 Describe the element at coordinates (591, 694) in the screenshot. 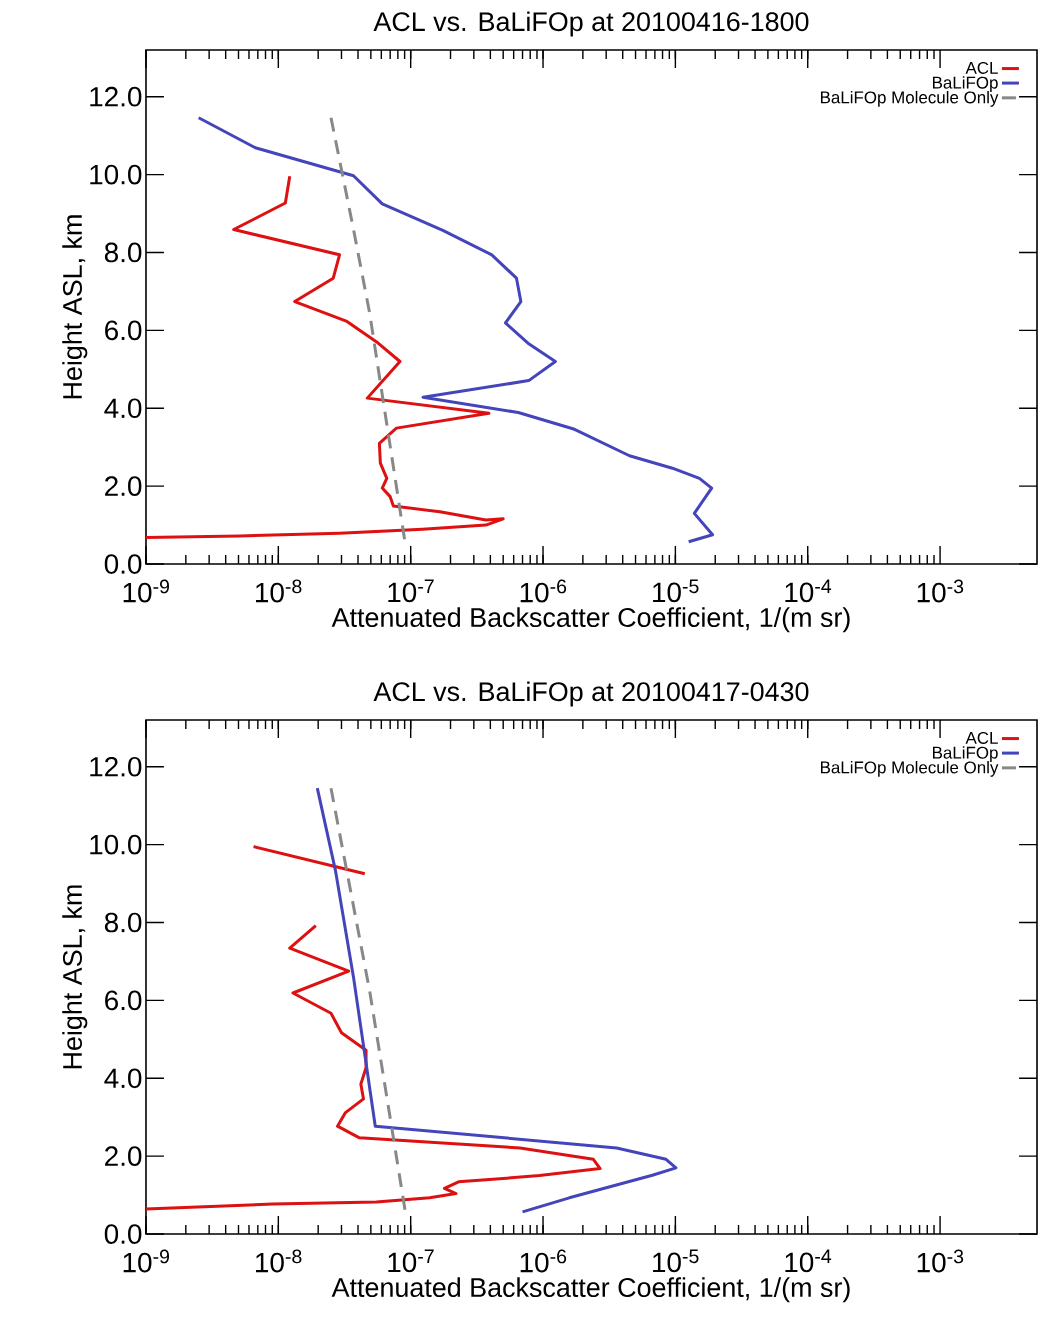

I see `chart-title: ACL vs. BaLiFOp at 20100417-0430` at that location.